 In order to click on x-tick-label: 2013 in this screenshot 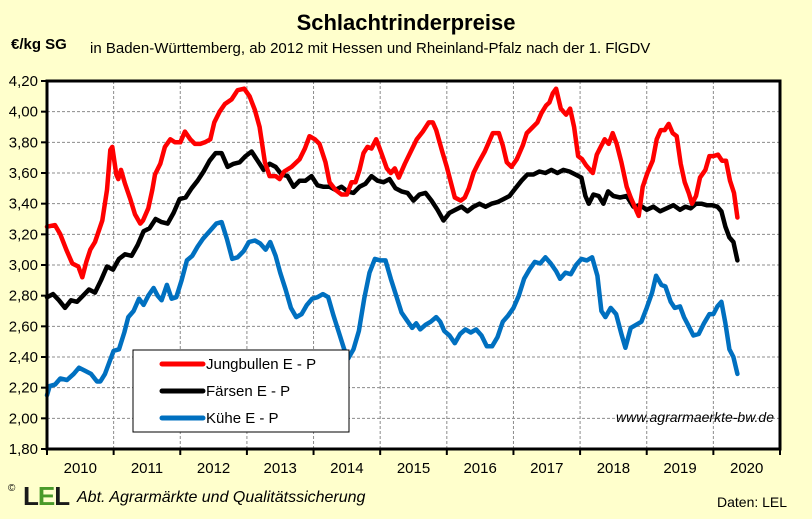, I will do `click(280, 468)`.